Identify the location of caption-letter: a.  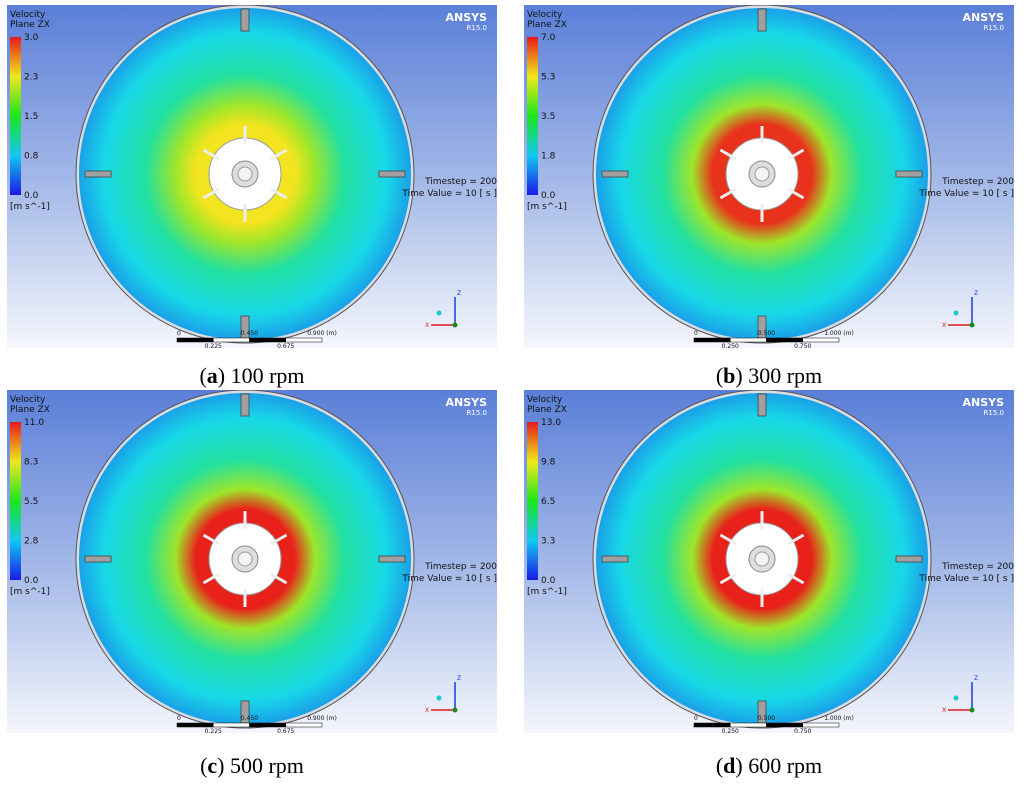
(212, 375).